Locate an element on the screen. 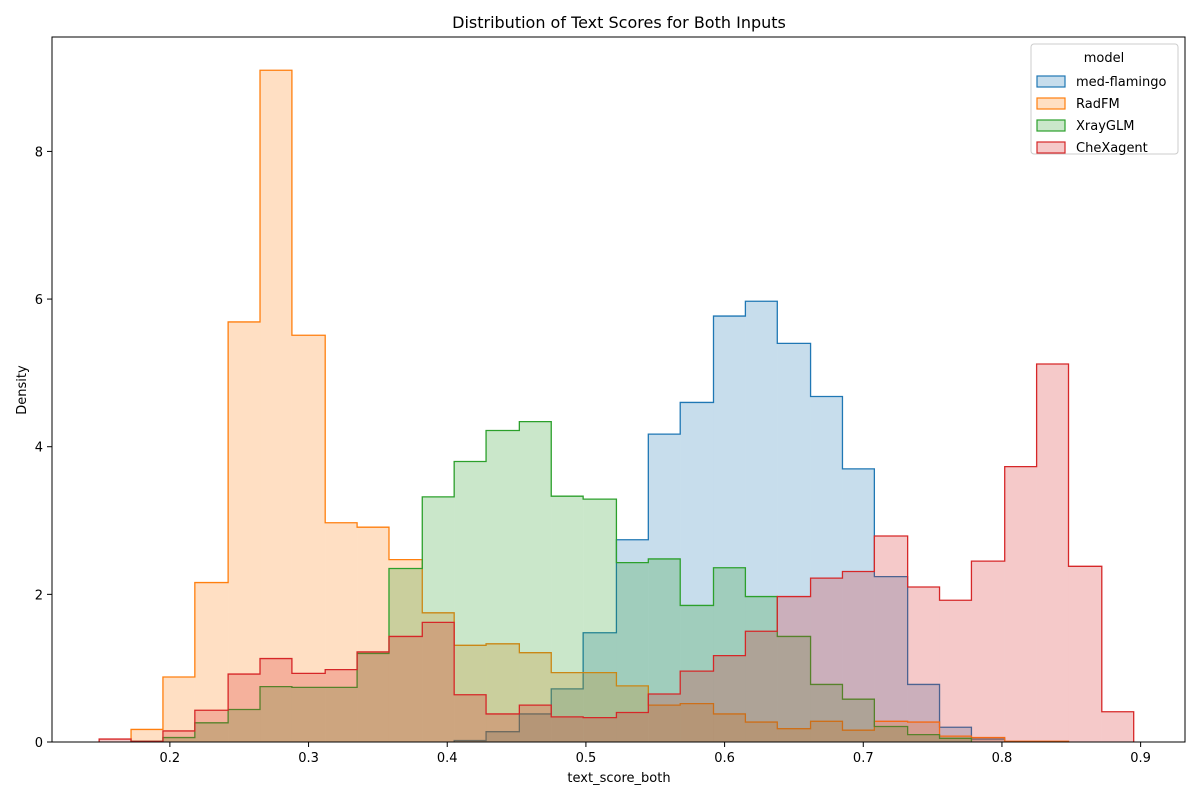  y-tick-label: 0 is located at coordinates (39, 743).